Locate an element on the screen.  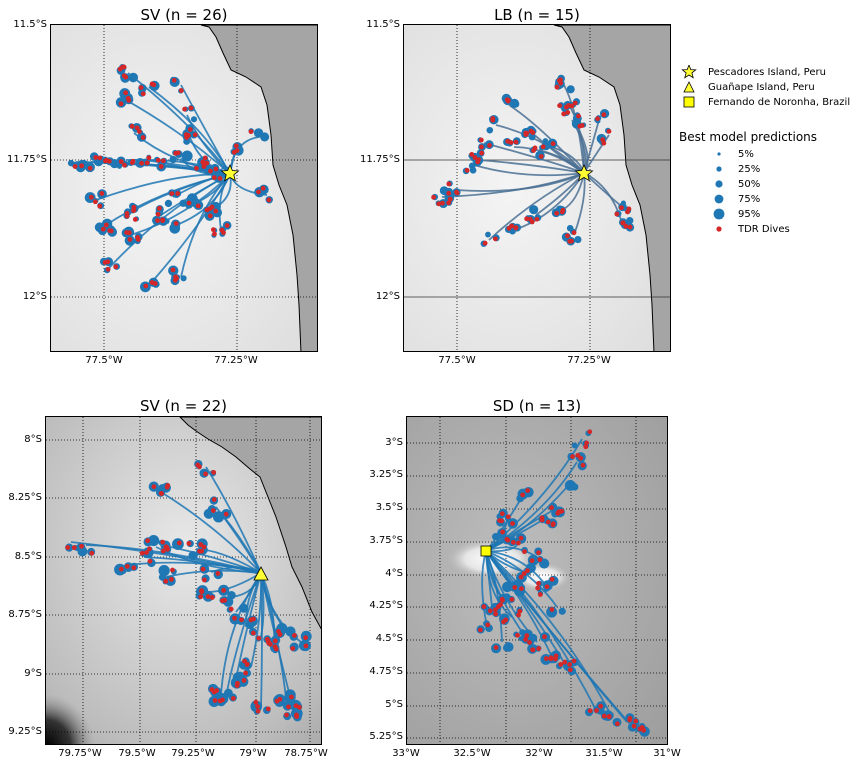
star-icon is located at coordinates (584, 172).